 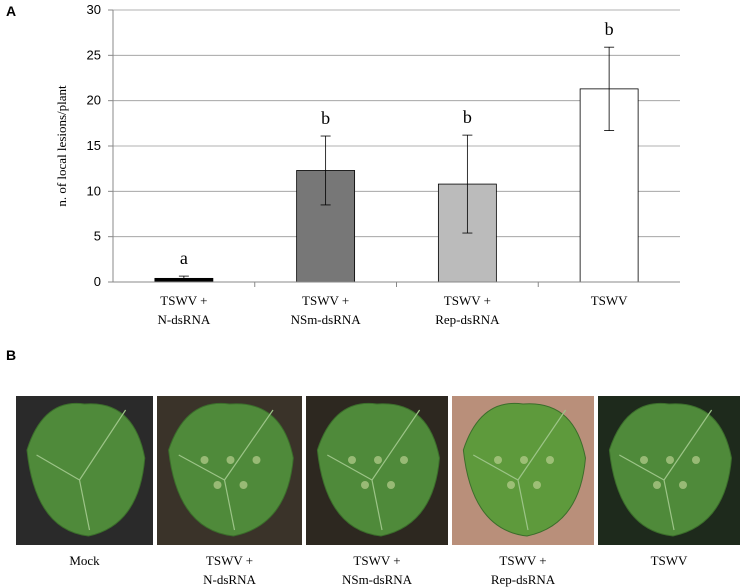 I want to click on y-tick-label: 15, so click(x=94, y=145).